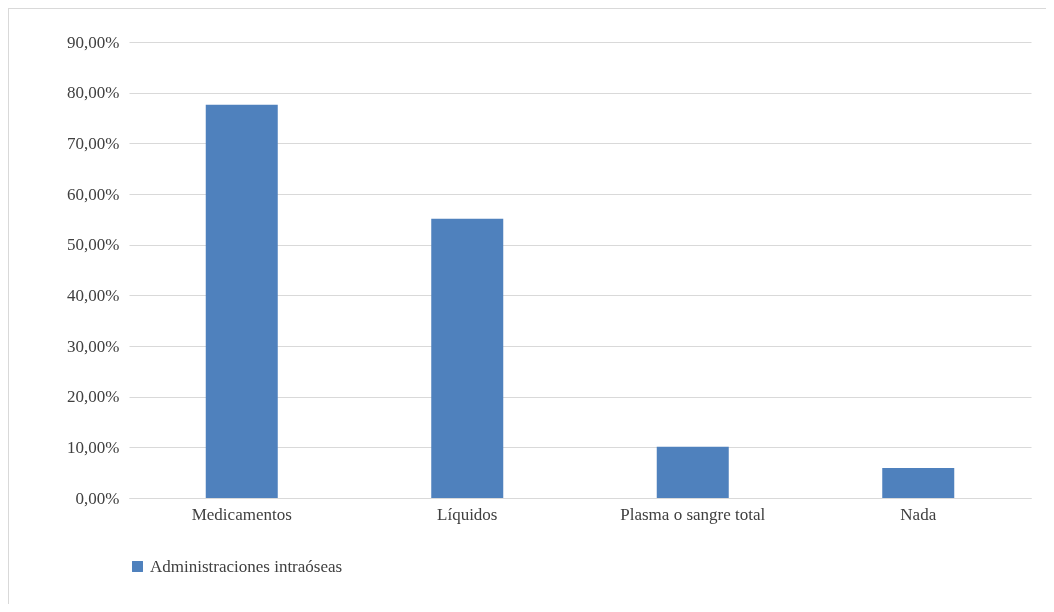  I want to click on y-tick-label: 20,00%, so click(93, 397).